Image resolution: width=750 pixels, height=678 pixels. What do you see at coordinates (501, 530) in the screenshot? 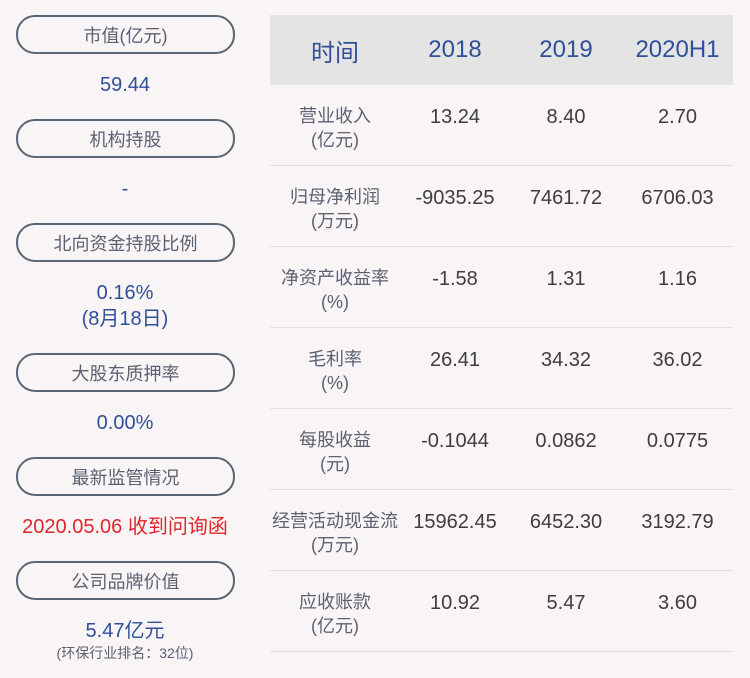
I see `table-row: 经营活动现金流 (万元) 15962.45 6452.30 3192.79` at bounding box center [501, 530].